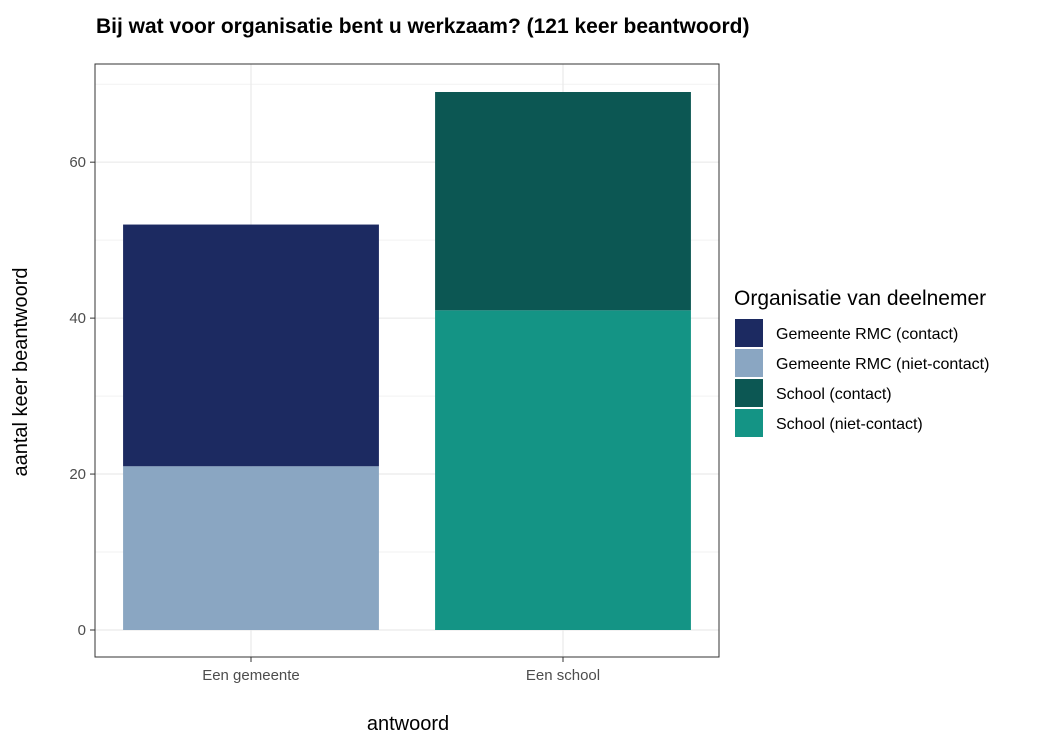 The width and height of the screenshot is (1039, 736). I want to click on y-axis-title: aantal keer beantwoord, so click(21, 371).